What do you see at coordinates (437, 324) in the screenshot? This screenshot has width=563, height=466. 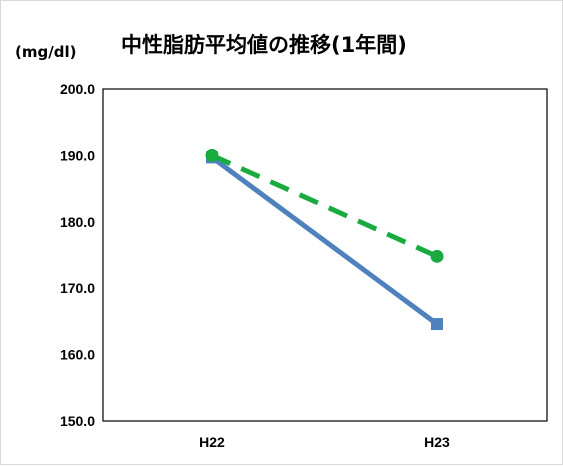 I see `series-1-point-H23` at bounding box center [437, 324].